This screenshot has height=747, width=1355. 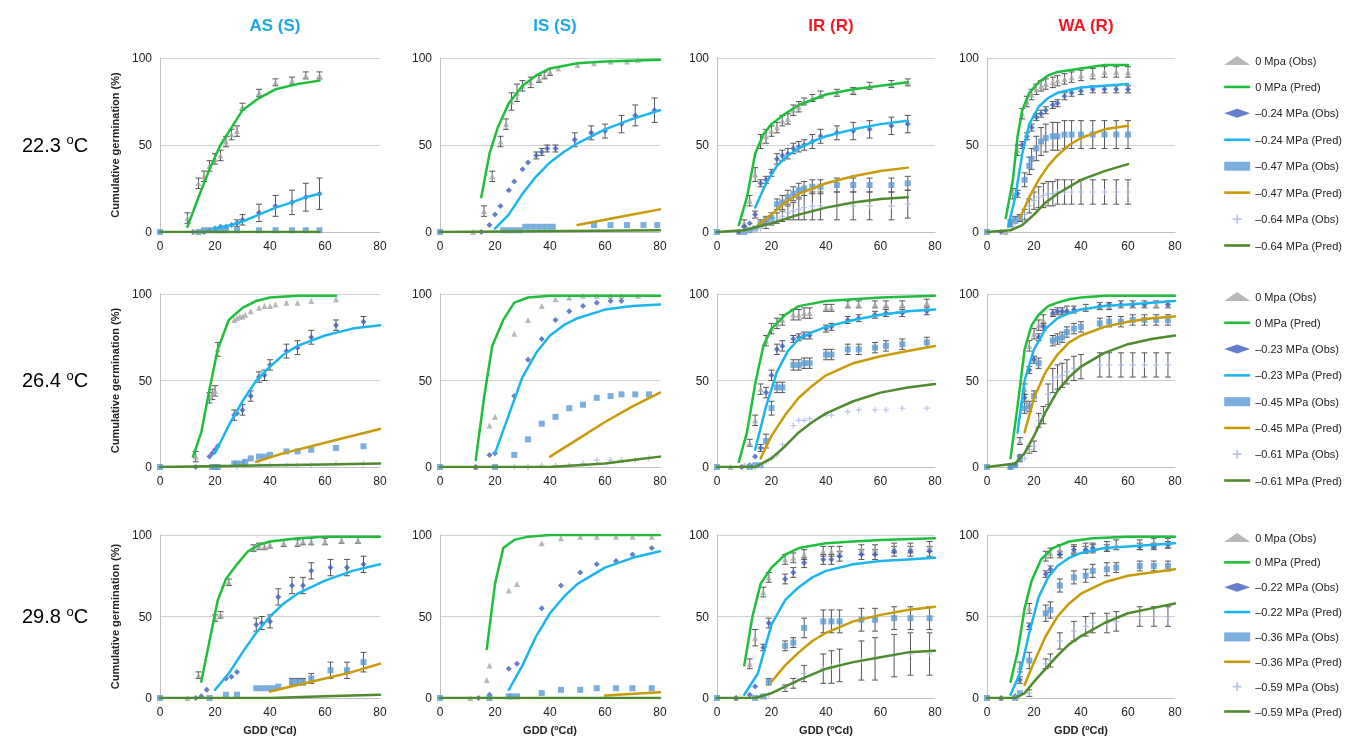 What do you see at coordinates (1299, 612) in the screenshot?
I see `legend-label: –0.22 MPa (Pred)` at bounding box center [1299, 612].